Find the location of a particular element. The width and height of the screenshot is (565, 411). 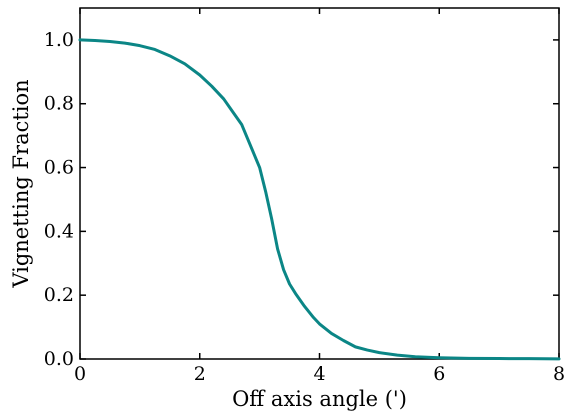

y-tick-label: 0.6 is located at coordinates (59, 168).